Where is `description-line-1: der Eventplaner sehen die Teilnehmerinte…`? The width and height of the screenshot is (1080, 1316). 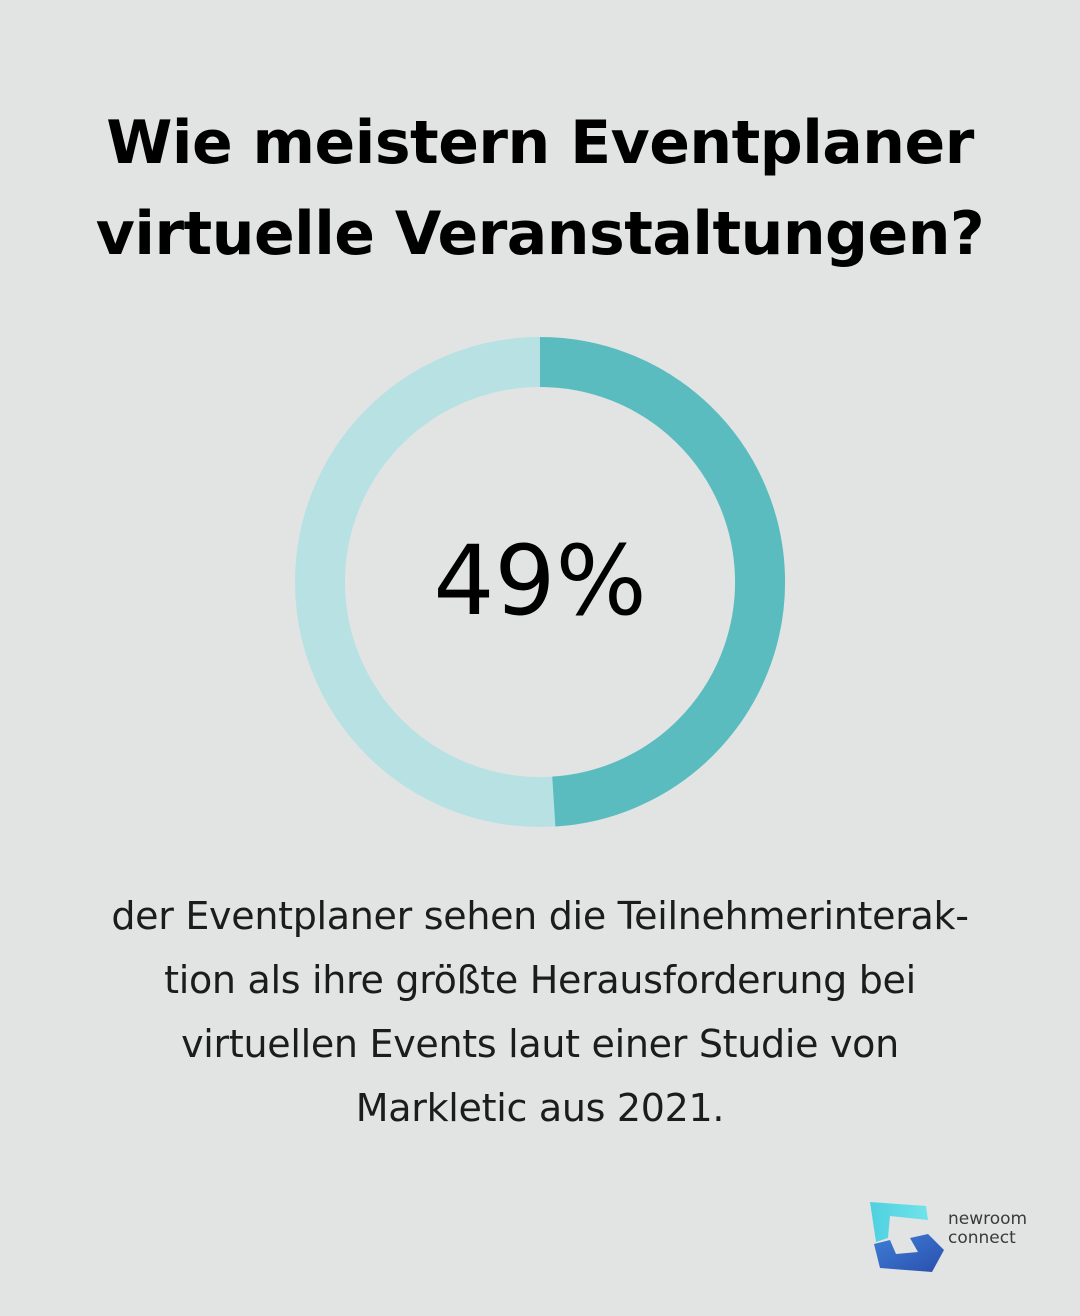 description-line-1: der Eventplaner sehen die Teilnehmerinte… is located at coordinates (540, 916).